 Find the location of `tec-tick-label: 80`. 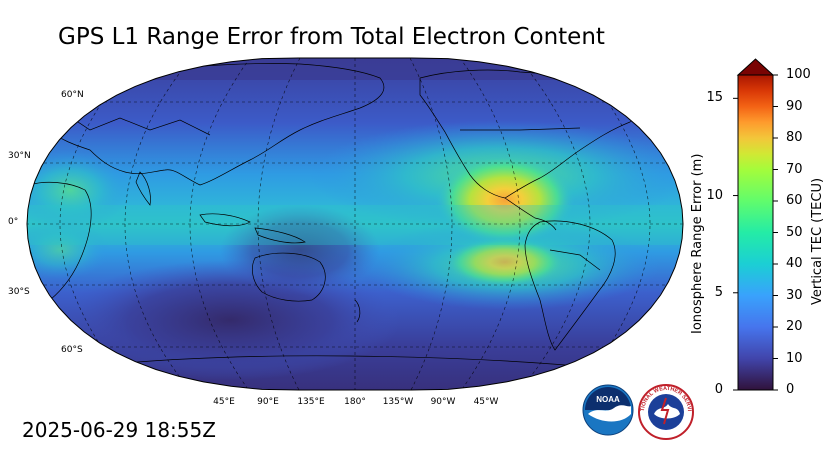

tec-tick-label: 80 is located at coordinates (794, 137).